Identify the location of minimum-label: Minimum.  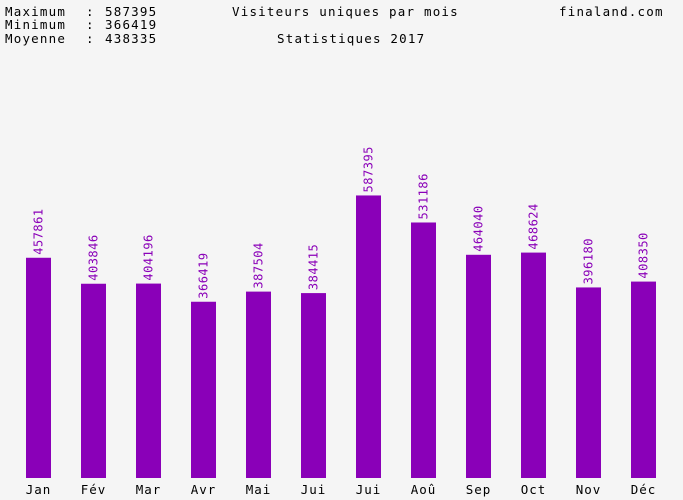
(35, 24).